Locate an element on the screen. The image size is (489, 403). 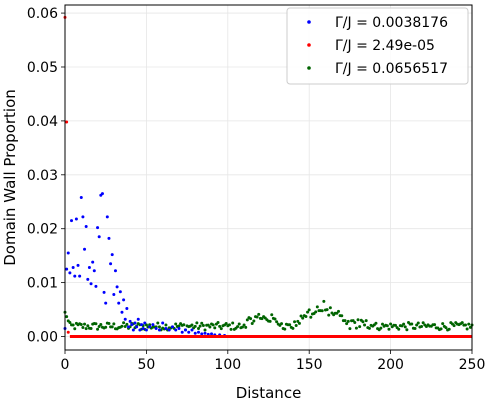
x-tick-label: 250 is located at coordinates (472, 365).